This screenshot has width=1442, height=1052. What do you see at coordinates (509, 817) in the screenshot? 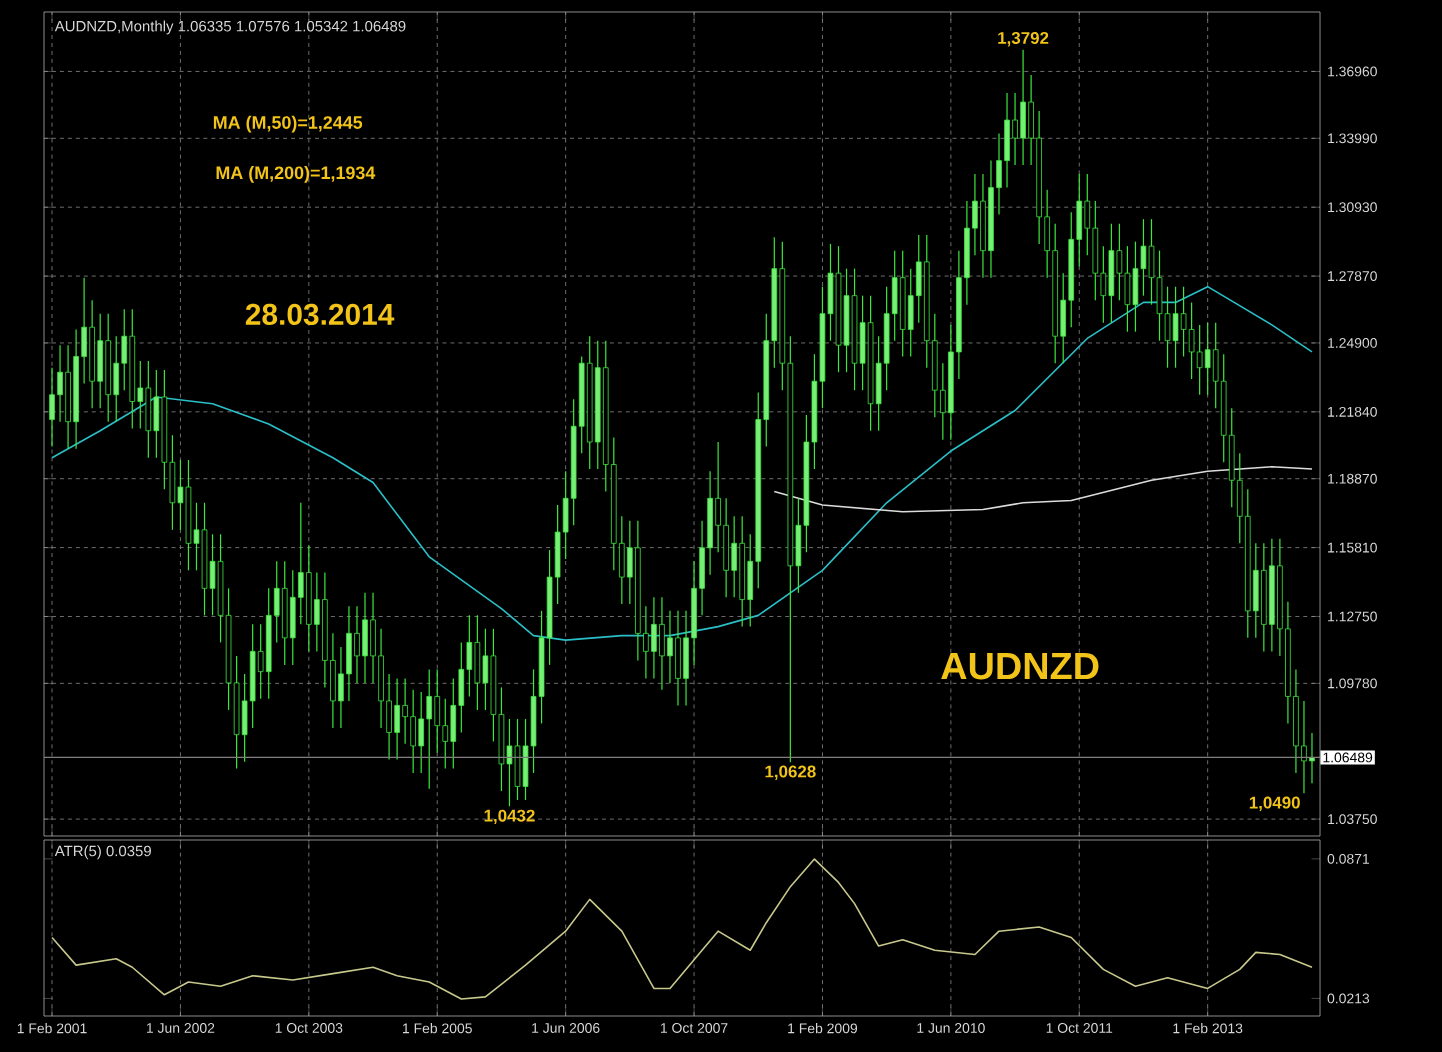
I see `annotation: 1,0432` at bounding box center [509, 817].